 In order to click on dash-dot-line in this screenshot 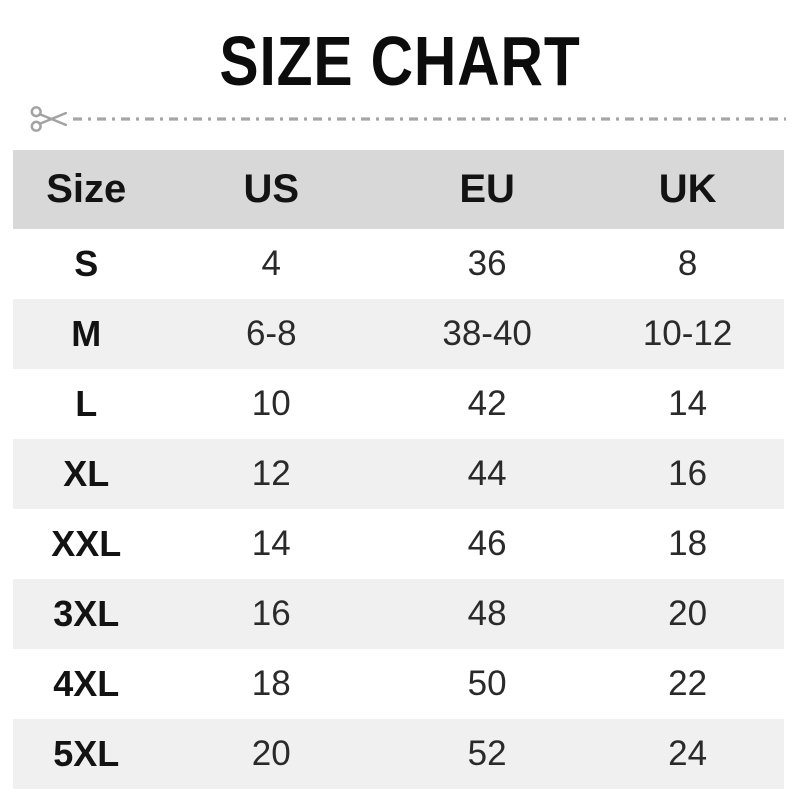, I will do `click(429, 119)`.